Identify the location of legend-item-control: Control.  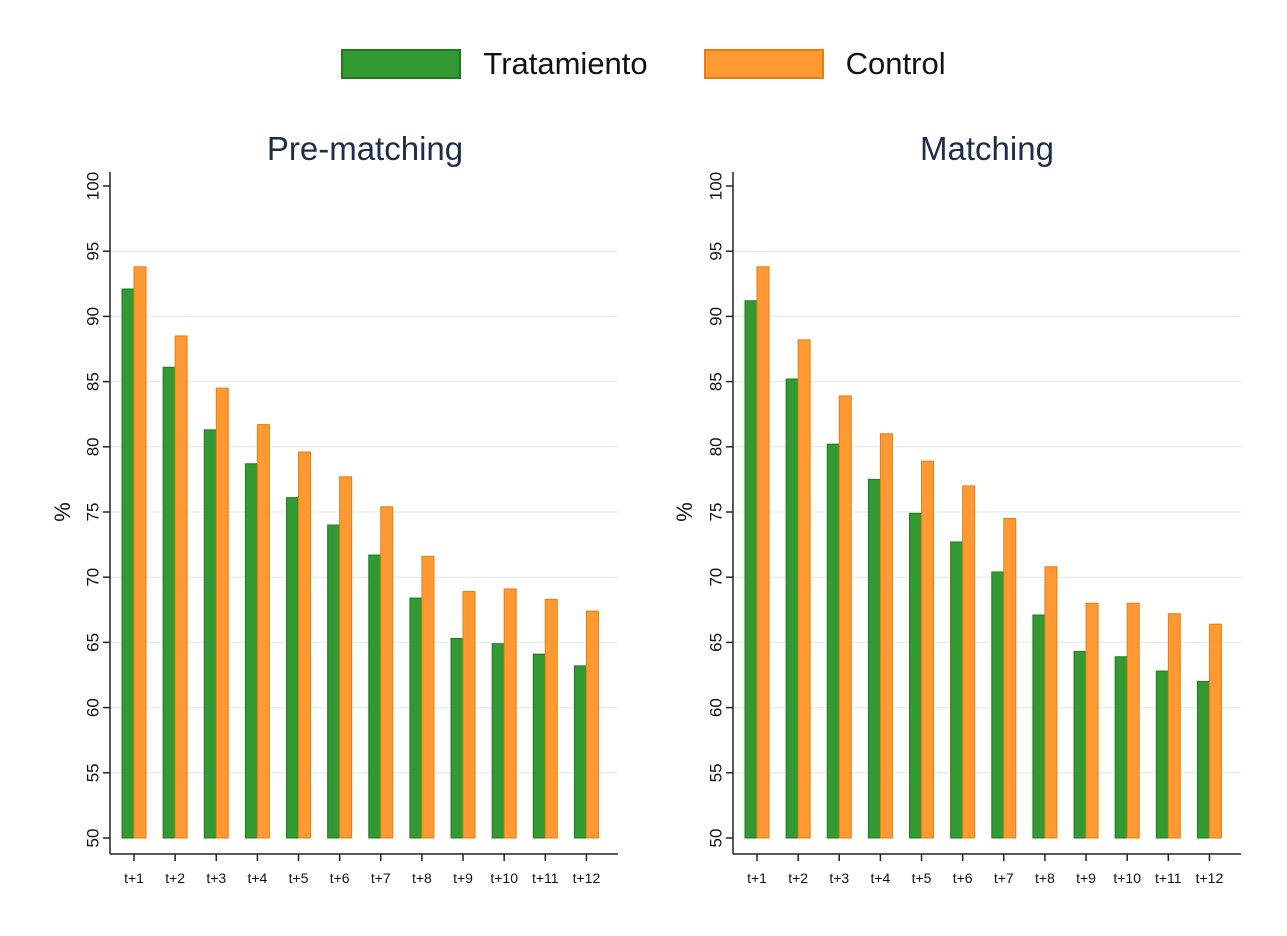
(824, 64).